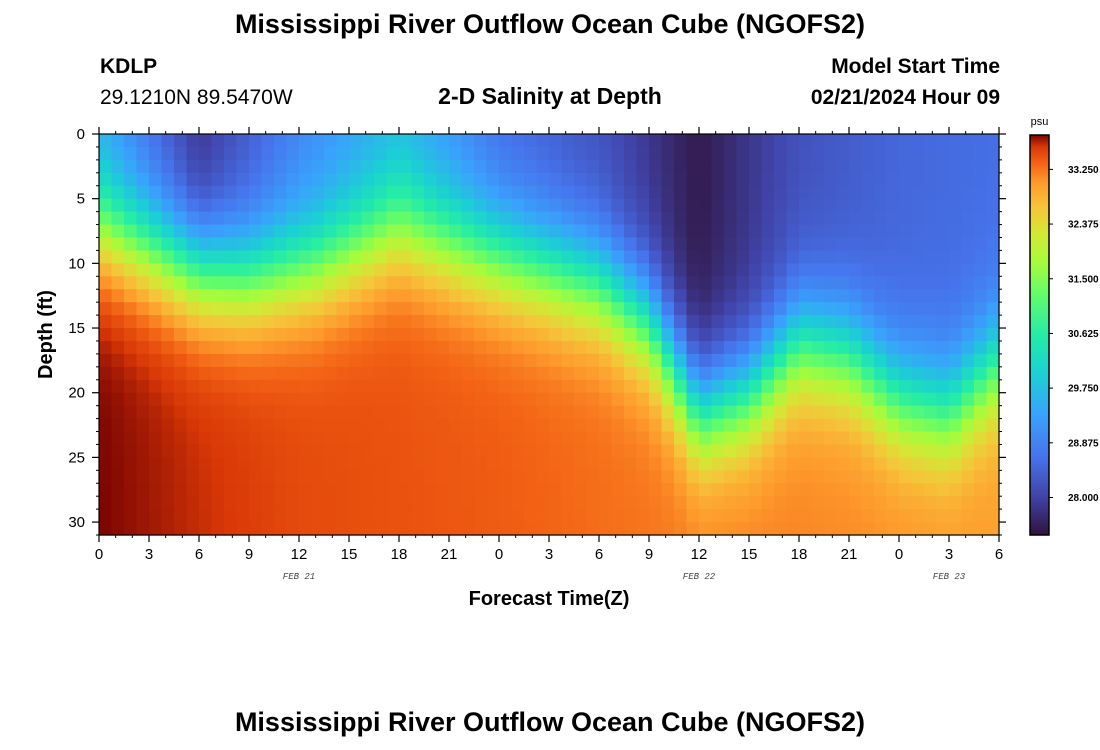 The width and height of the screenshot is (1100, 750). Describe the element at coordinates (1083, 279) in the screenshot. I see `colorbar-tick-label: 31.500` at that location.